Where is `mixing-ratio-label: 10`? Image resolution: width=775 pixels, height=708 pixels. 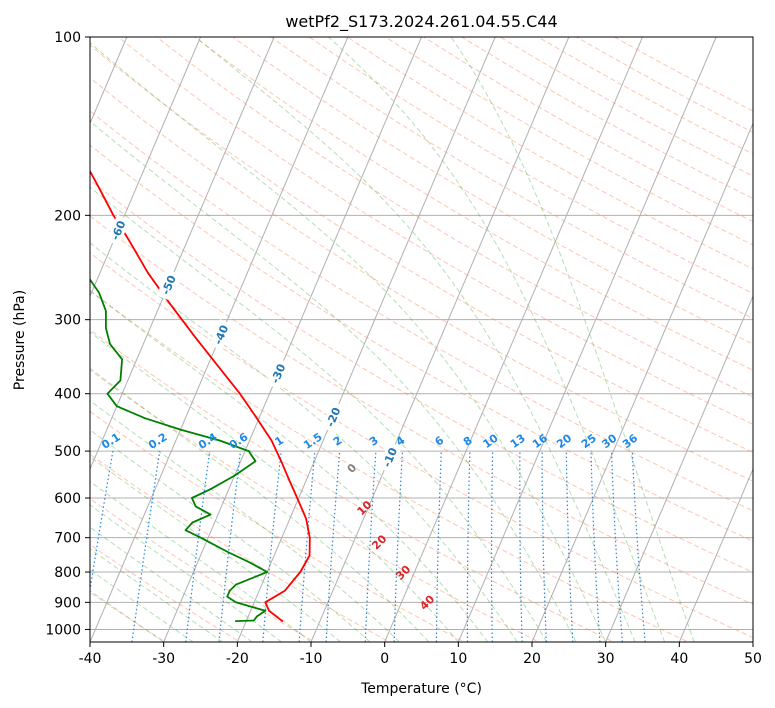
mixing-ratio-label: 10 is located at coordinates (491, 441).